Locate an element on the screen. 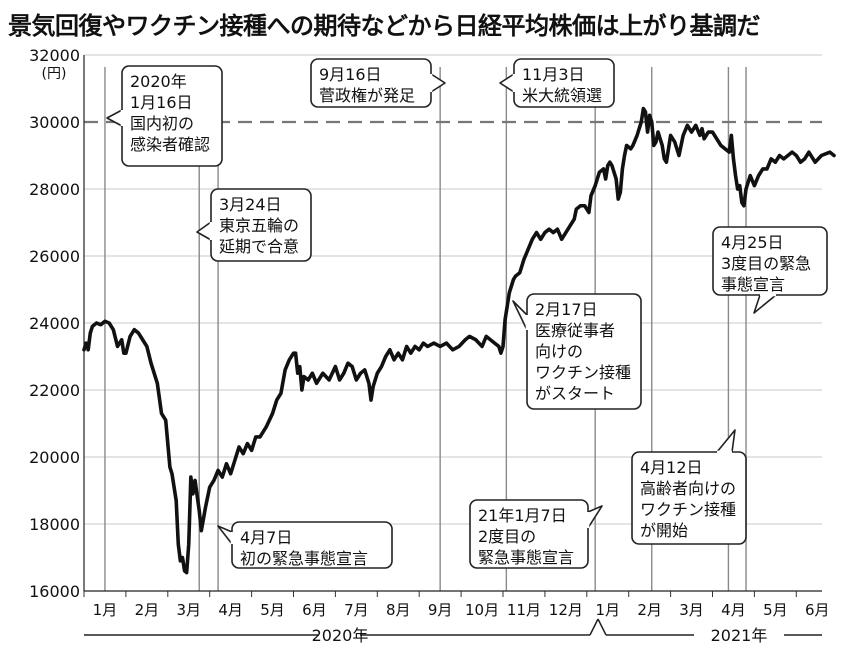 The width and height of the screenshot is (846, 651). y-tick-label: 28000 is located at coordinates (54, 189).